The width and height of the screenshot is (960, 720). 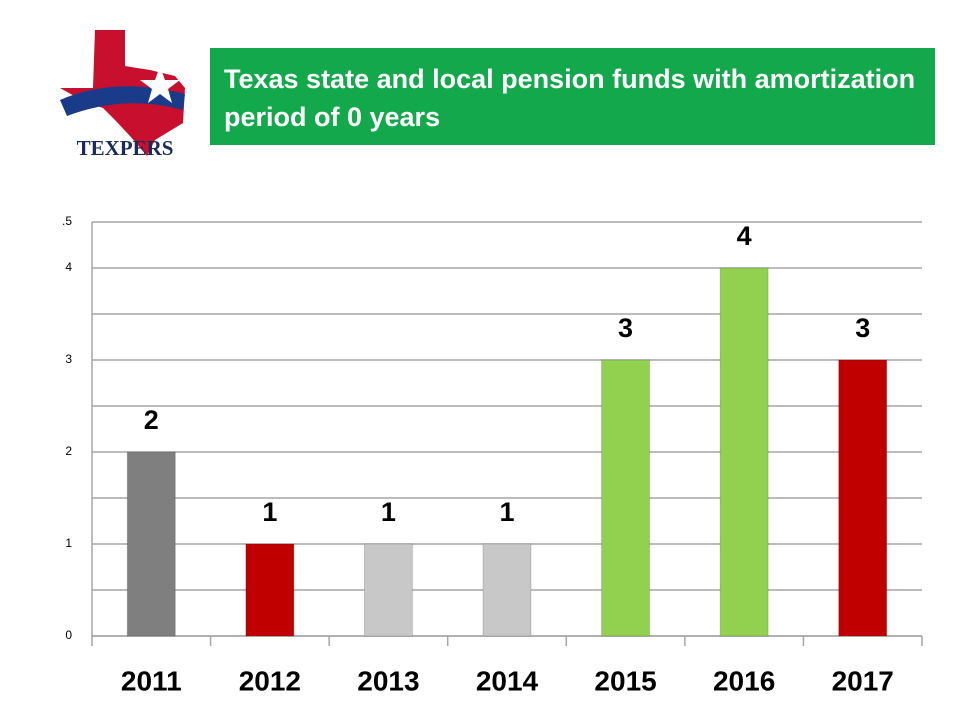 I want to click on value-label: 2, so click(x=151, y=420).